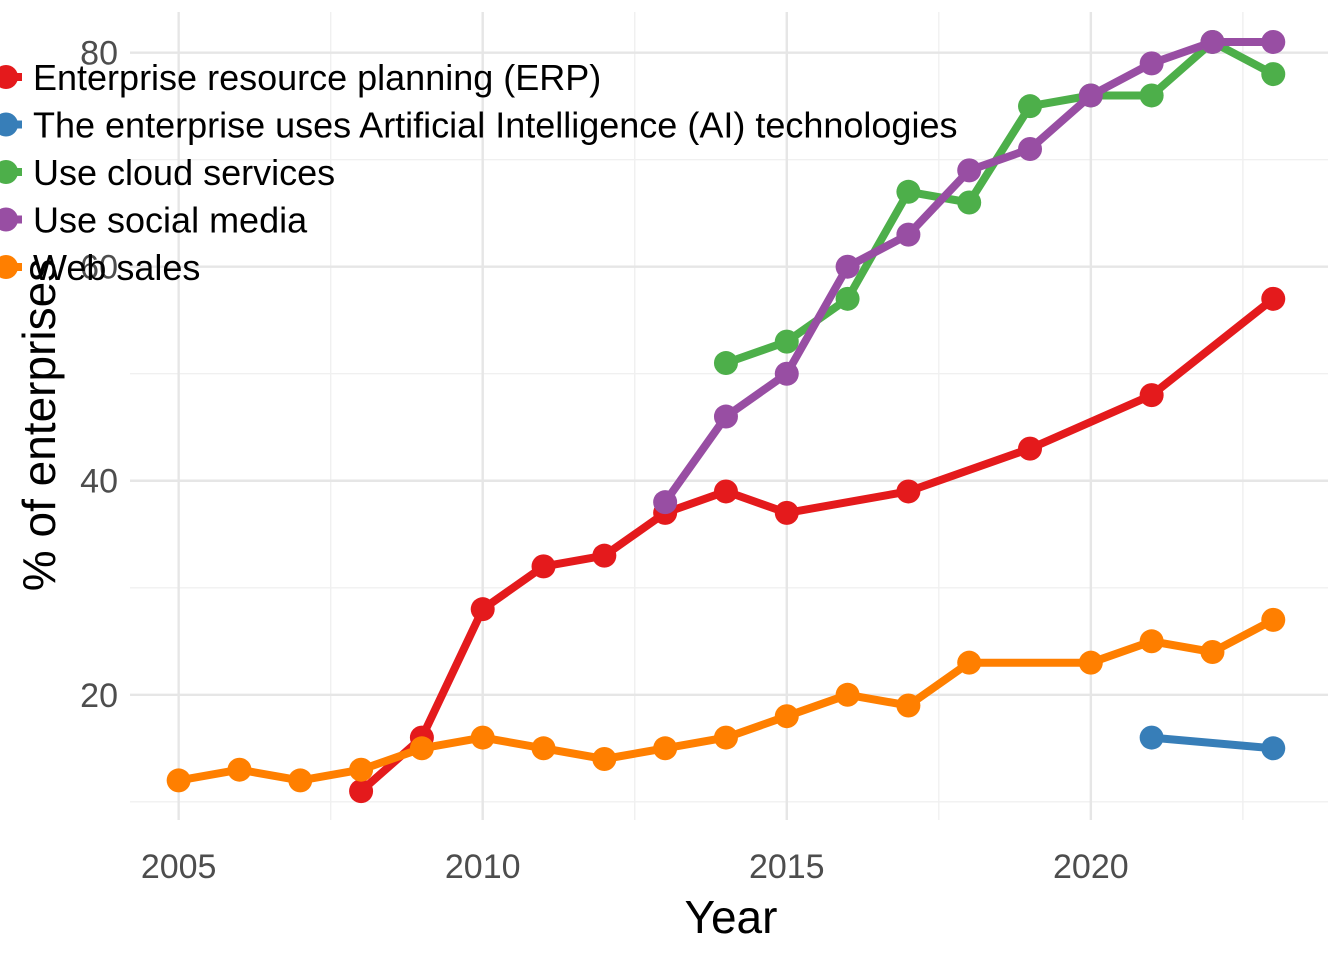 Image resolution: width=1344 pixels, height=960 pixels. What do you see at coordinates (99, 54) in the screenshot?
I see `y-tick-label: 80` at bounding box center [99, 54].